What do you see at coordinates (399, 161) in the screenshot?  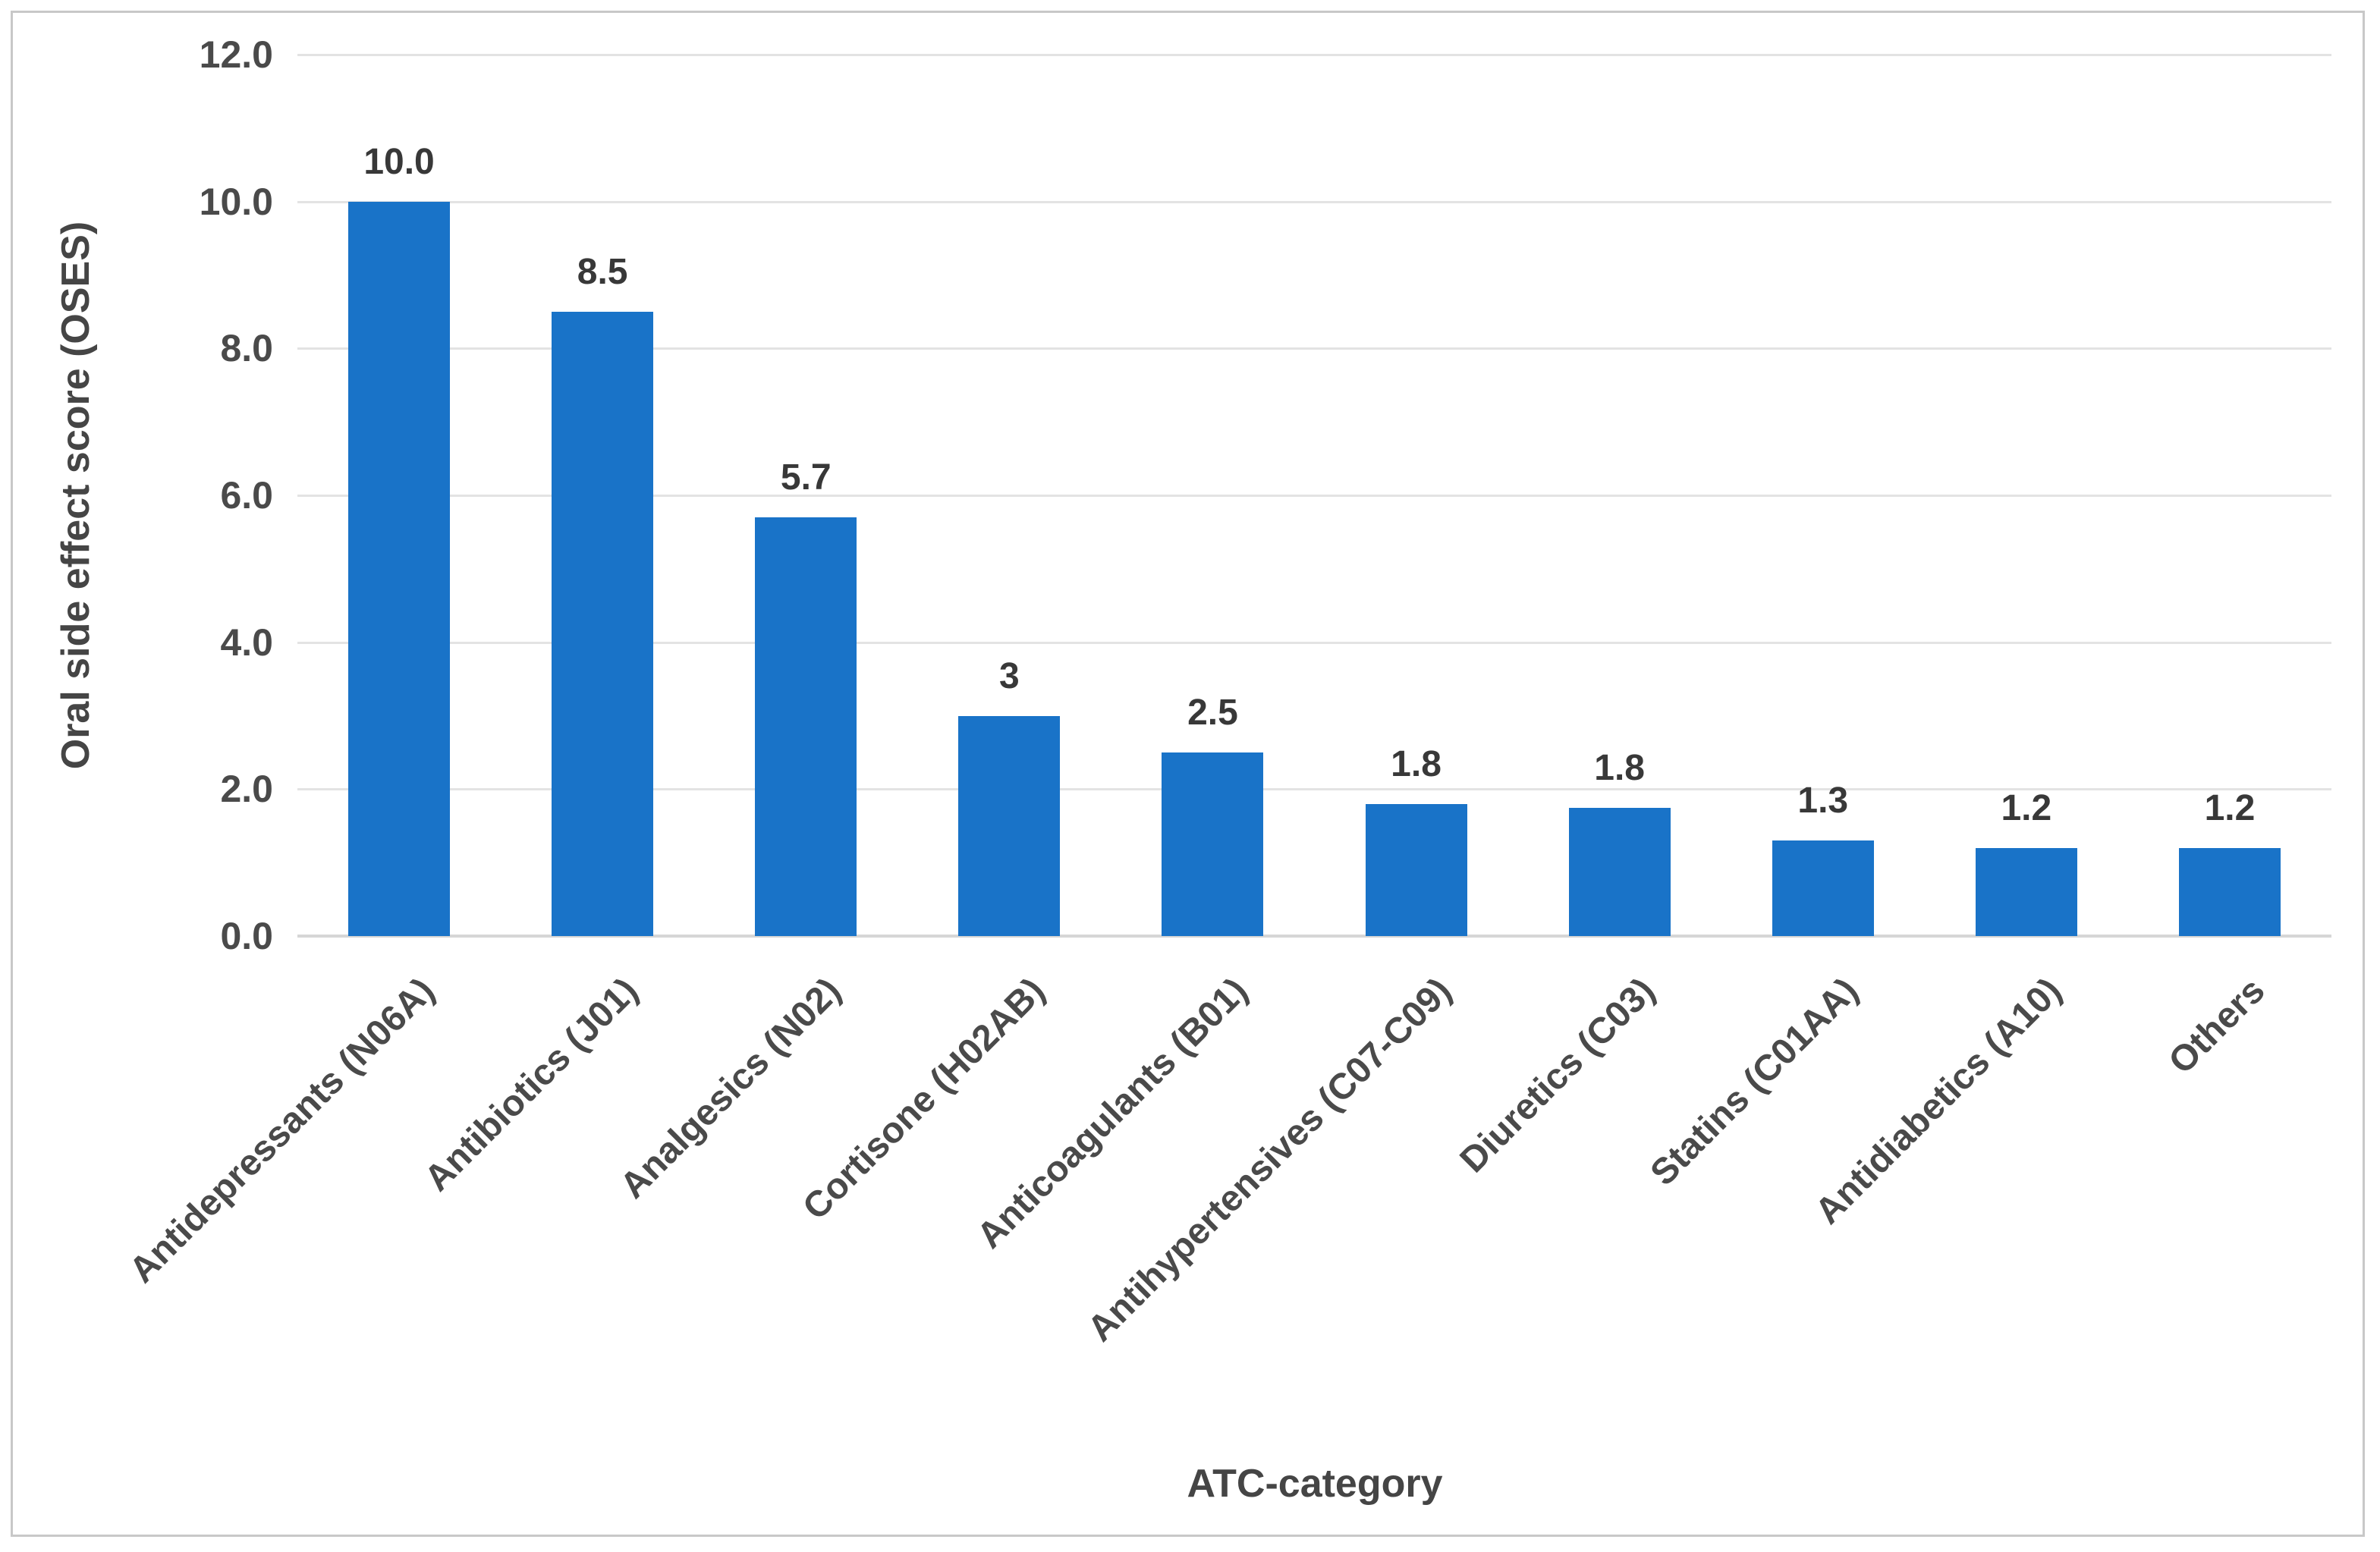 I see `bar-value-label: 10.0` at bounding box center [399, 161].